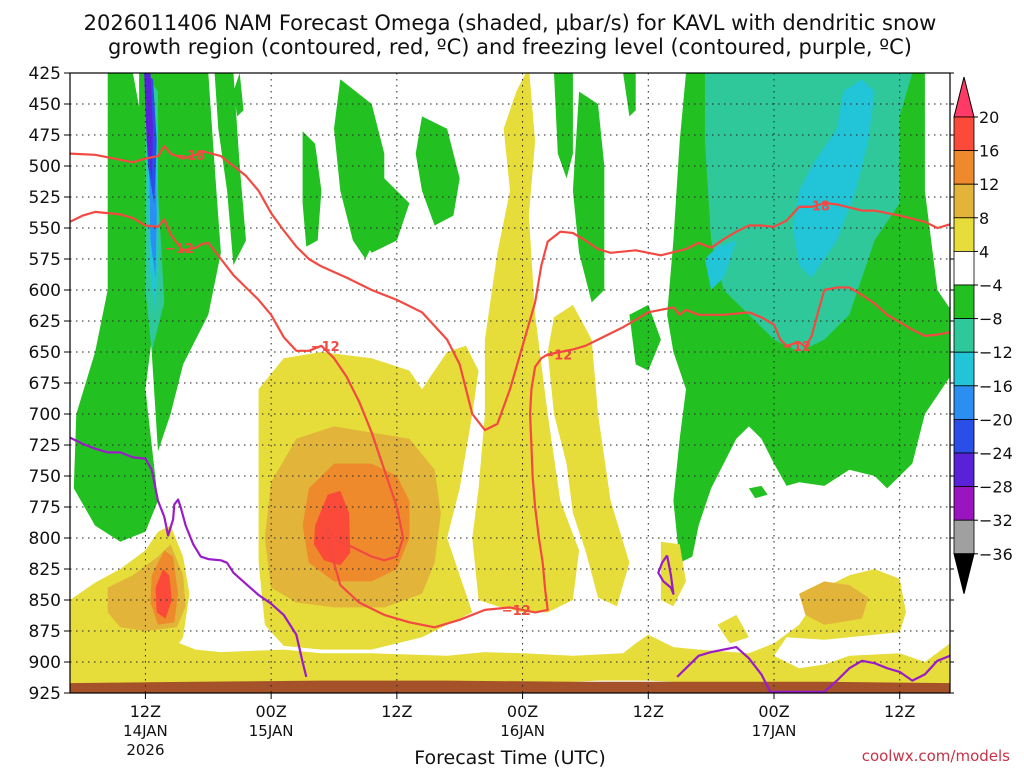  What do you see at coordinates (45, 384) in the screenshot?
I see `y-tick-label-675: 675` at bounding box center [45, 384].